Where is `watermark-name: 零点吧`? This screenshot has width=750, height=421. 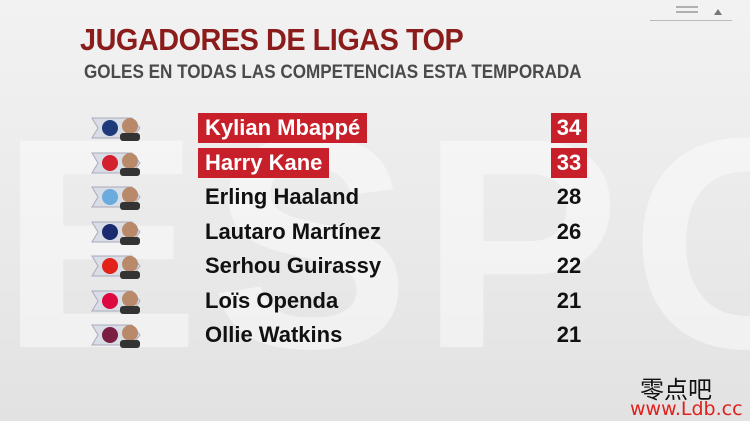
watermark-name: 零点吧 is located at coordinates (676, 390).